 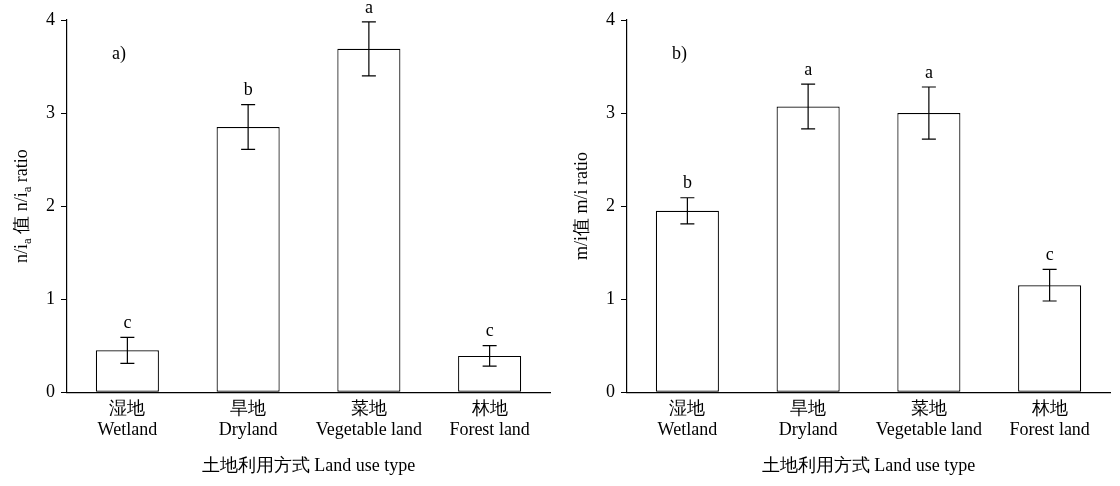 I want to click on annotation: a), so click(x=119, y=53).